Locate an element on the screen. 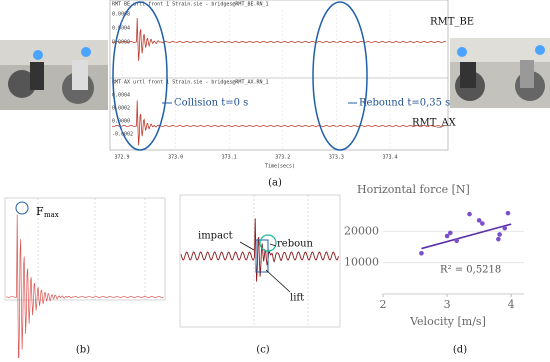 Image resolution: width=550 pixels, height=362 pixels. x-tick-label: 3 is located at coordinates (447, 304).